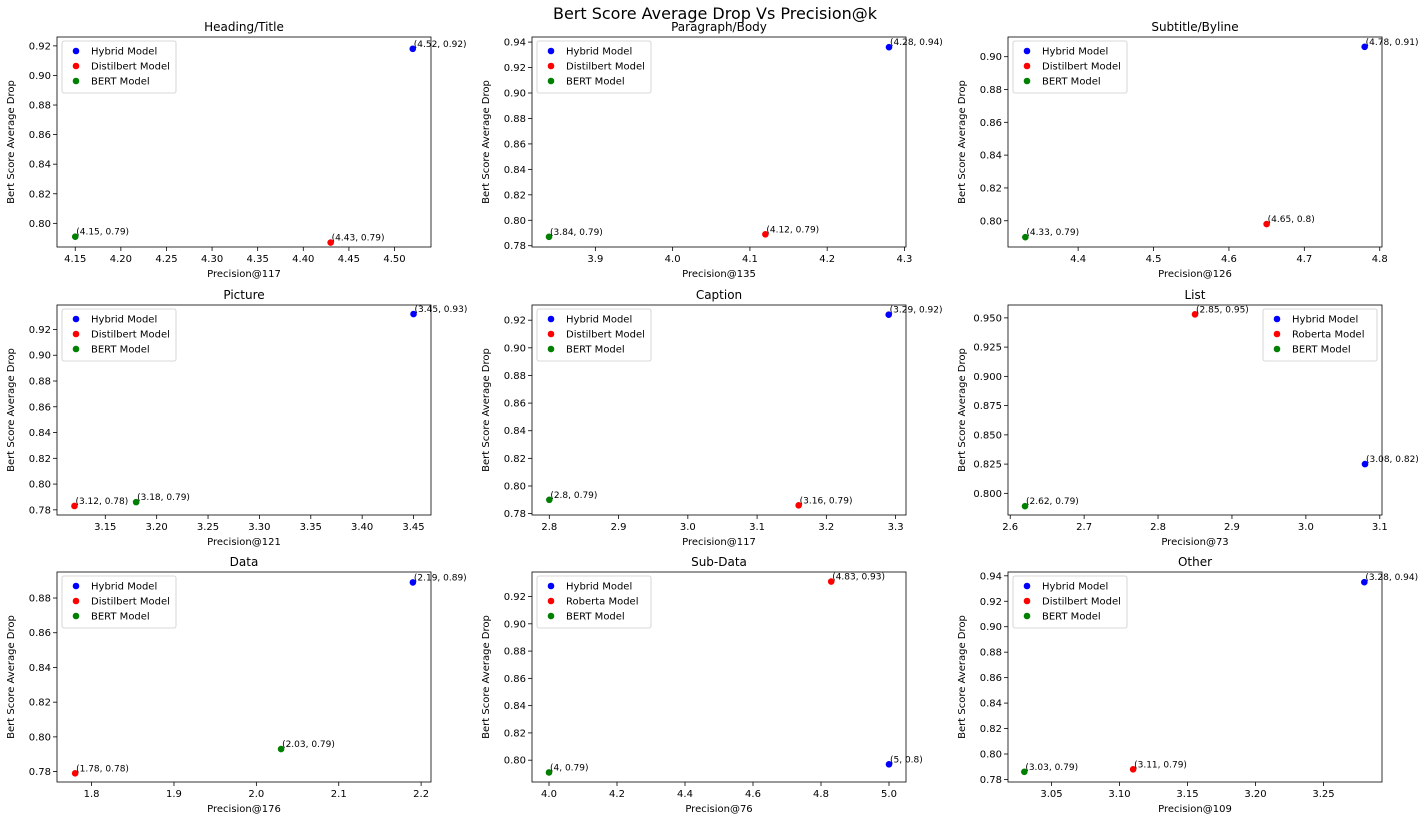  I want to click on x-tick-label: 4.7, so click(1304, 259).